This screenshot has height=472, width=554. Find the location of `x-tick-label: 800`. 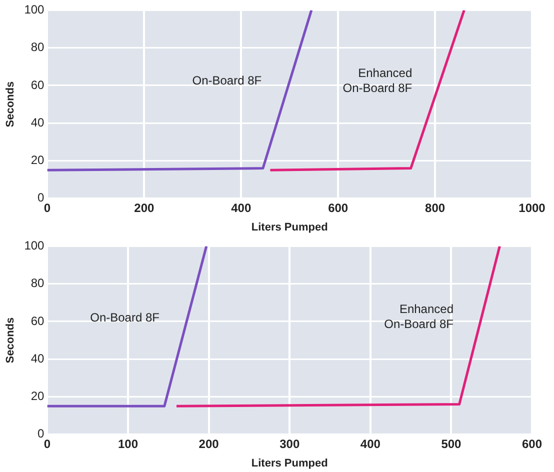

x-tick-label: 800 is located at coordinates (435, 207).